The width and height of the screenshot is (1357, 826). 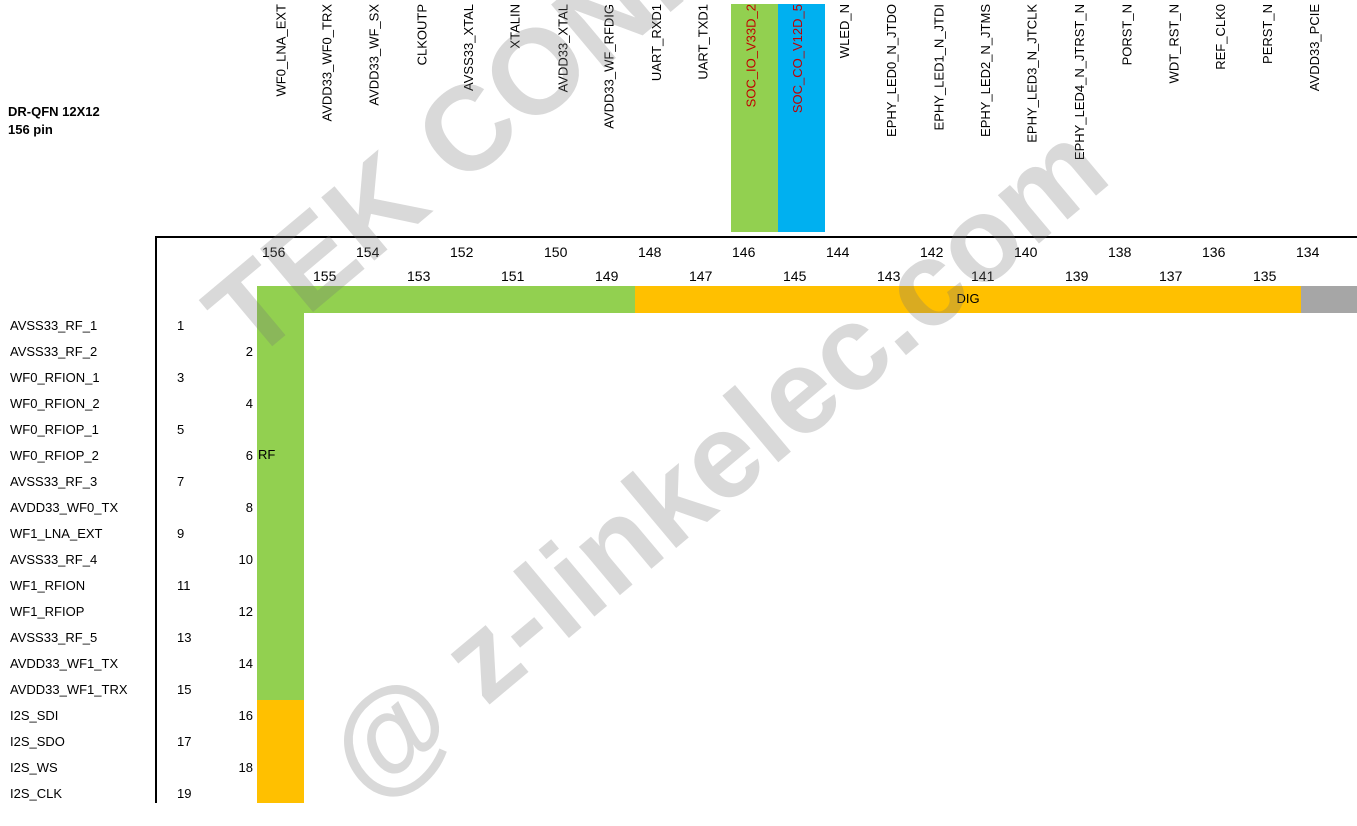 What do you see at coordinates (280, 506) in the screenshot?
I see `rf-left-bar` at bounding box center [280, 506].